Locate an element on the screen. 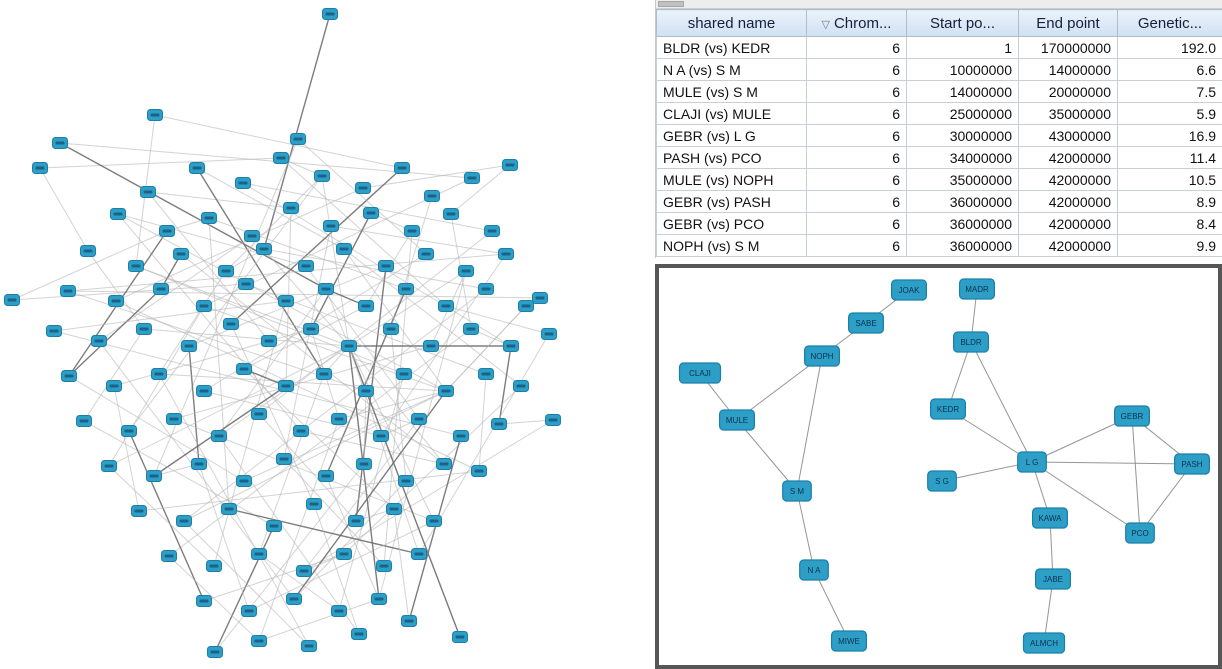  network-node-miwe: MIWE is located at coordinates (849, 641).